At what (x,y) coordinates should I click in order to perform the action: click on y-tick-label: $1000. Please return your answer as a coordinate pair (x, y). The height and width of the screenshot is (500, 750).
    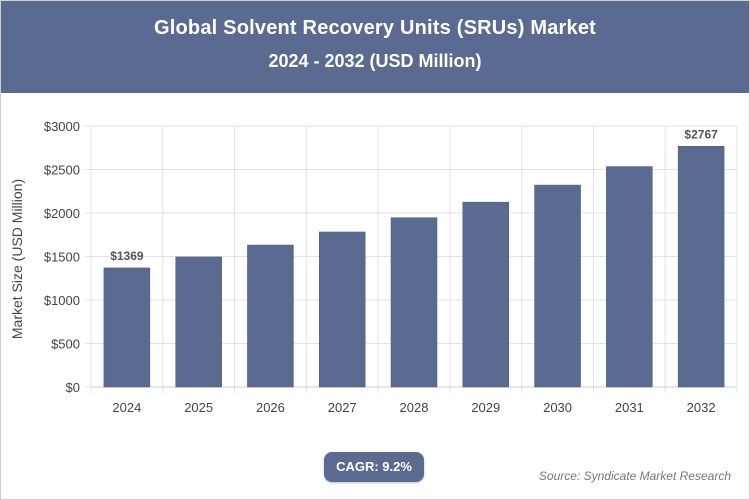
    Looking at the image, I should click on (62, 300).